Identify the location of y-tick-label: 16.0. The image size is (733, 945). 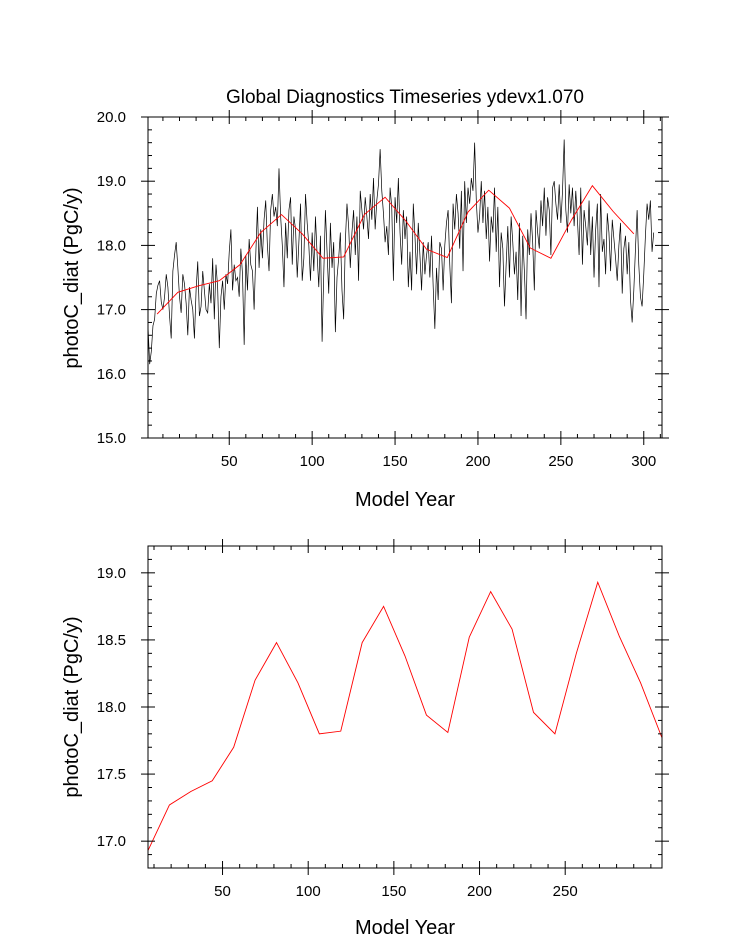
(111, 374).